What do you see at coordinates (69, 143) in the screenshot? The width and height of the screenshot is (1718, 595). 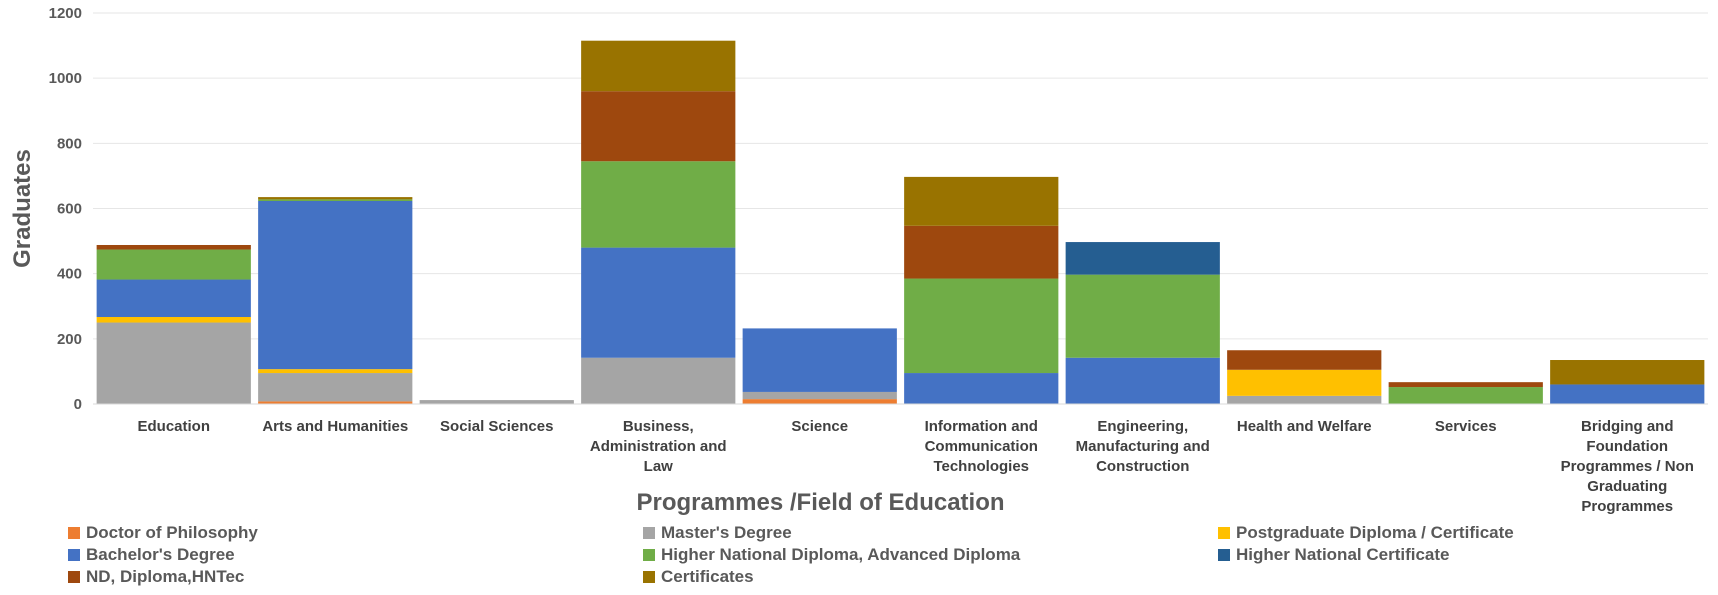 I see `y-tick-label: 800` at bounding box center [69, 143].